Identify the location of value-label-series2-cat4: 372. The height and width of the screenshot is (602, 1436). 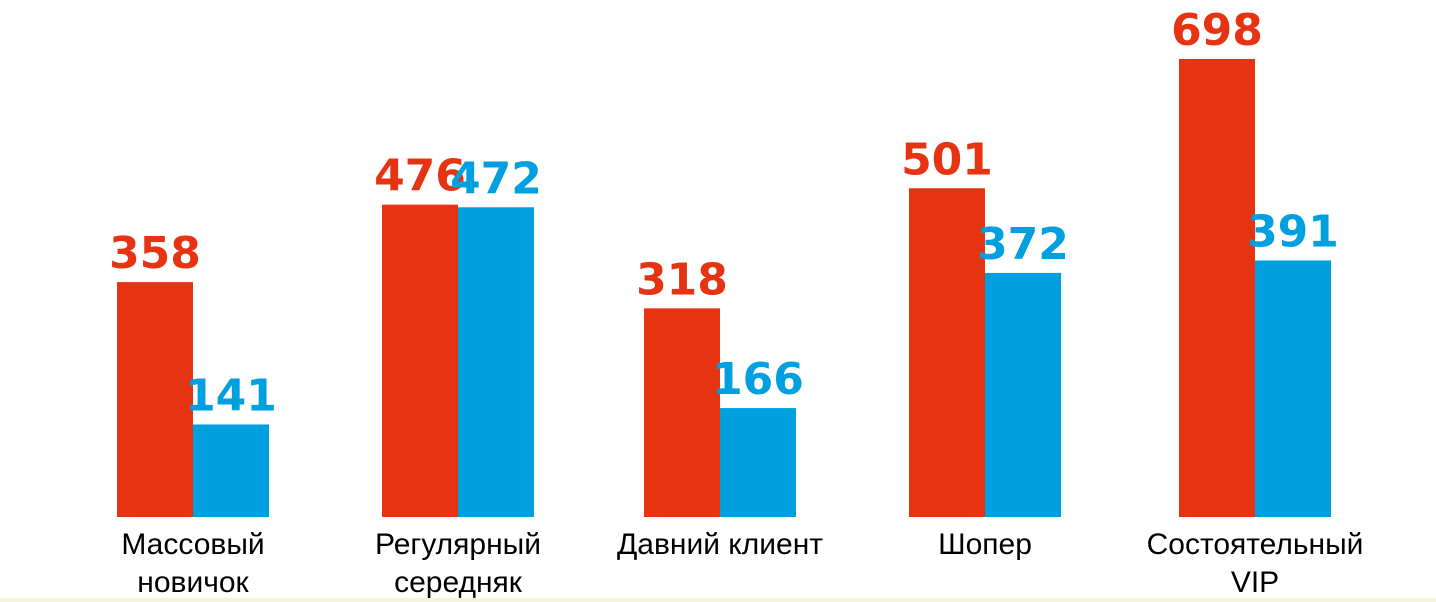
(1023, 244).